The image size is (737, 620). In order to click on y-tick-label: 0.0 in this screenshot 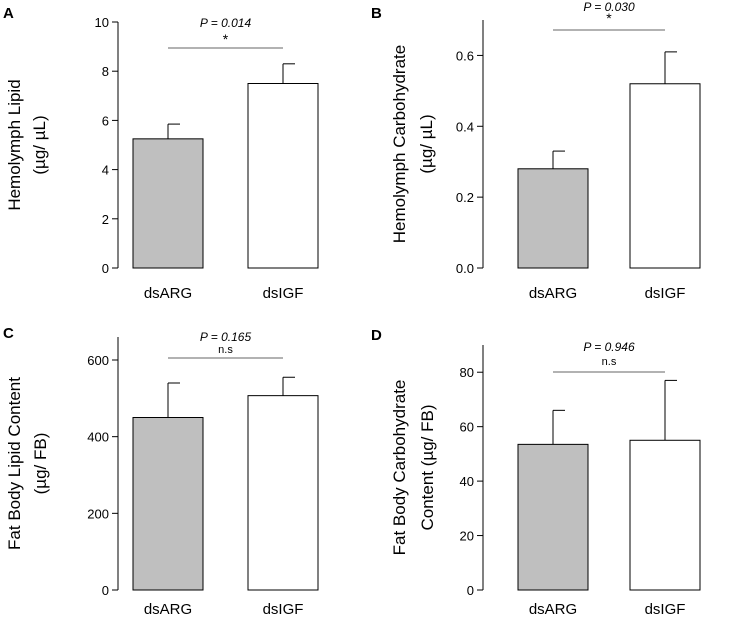, I will do `click(465, 268)`.